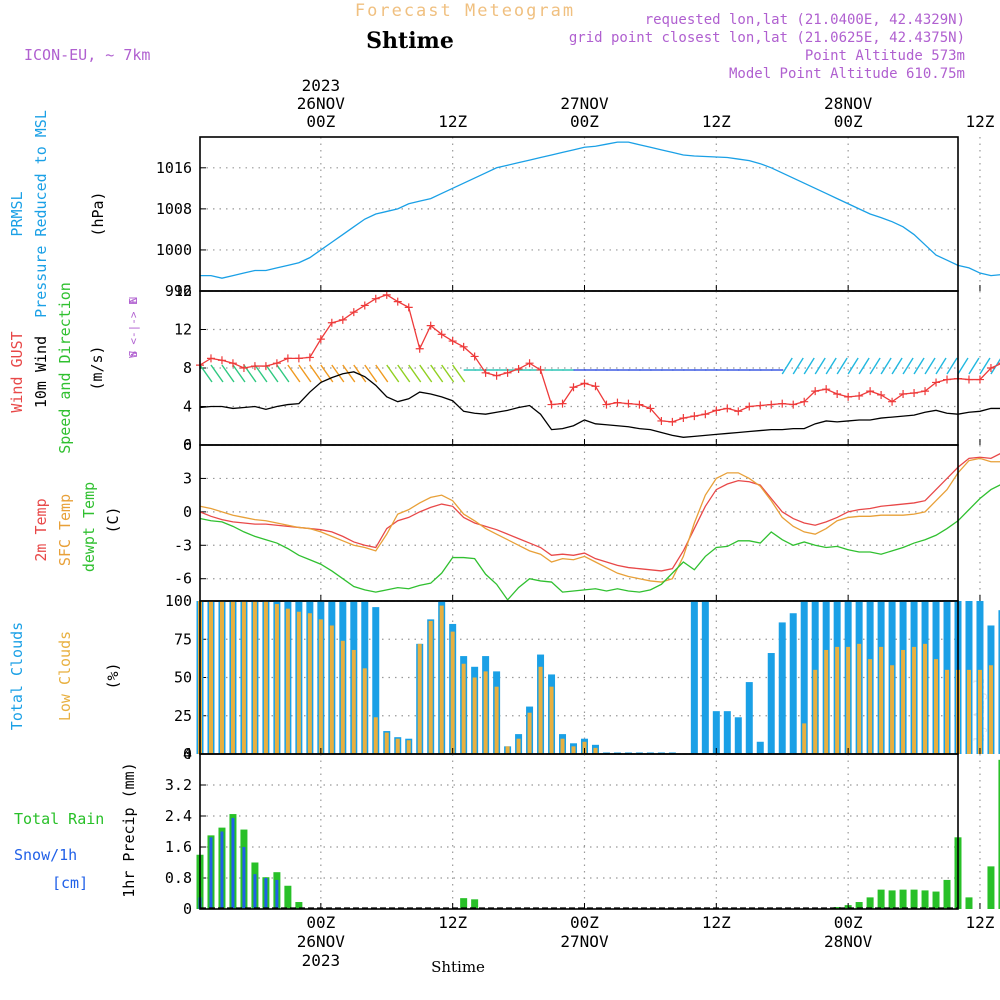  I want to click on y-tick-label: 3.2, so click(178, 785).